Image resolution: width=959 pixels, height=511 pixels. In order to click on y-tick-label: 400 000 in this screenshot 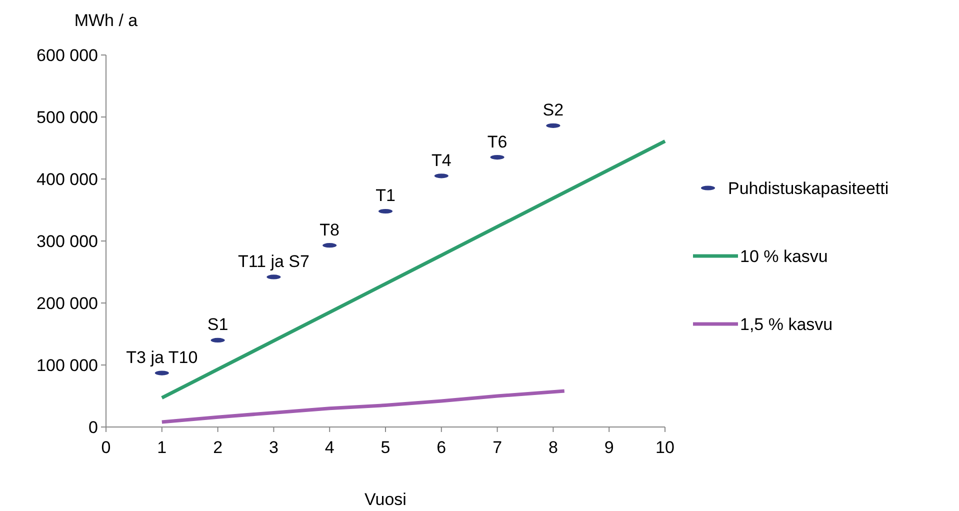, I will do `click(67, 179)`.